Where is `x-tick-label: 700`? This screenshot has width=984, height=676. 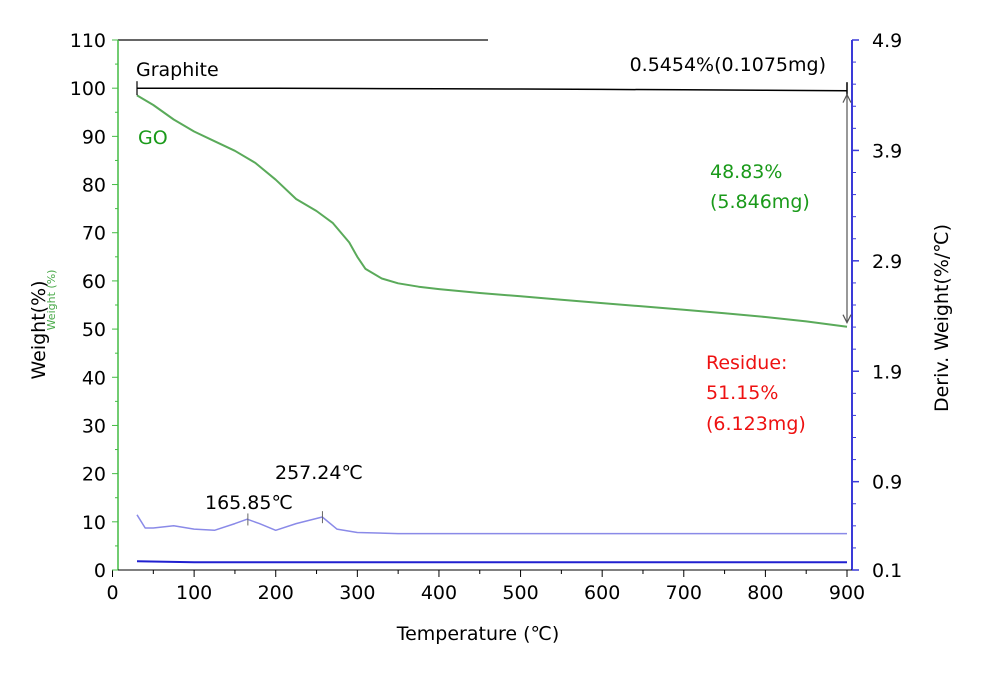 x-tick-label: 700 is located at coordinates (684, 593).